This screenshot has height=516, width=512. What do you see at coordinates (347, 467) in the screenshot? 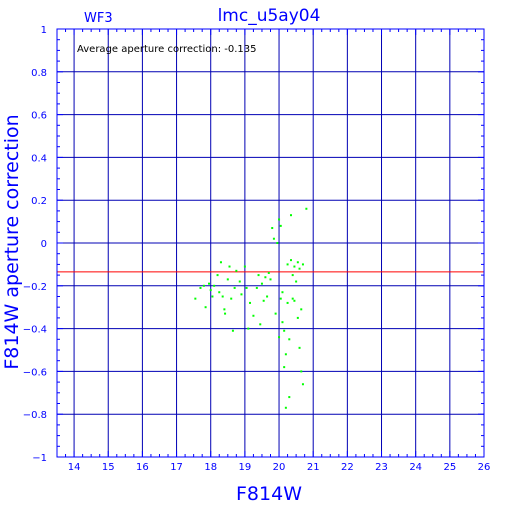
I see `x-tick-label: 22` at bounding box center [347, 467].